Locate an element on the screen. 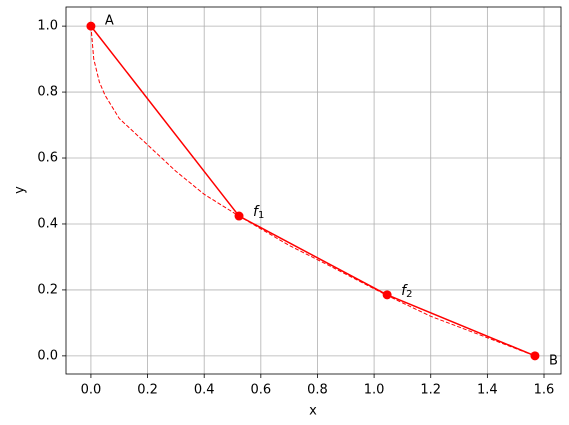 This screenshot has height=425, width=569. x-tick-label: 0.0 is located at coordinates (91, 390).